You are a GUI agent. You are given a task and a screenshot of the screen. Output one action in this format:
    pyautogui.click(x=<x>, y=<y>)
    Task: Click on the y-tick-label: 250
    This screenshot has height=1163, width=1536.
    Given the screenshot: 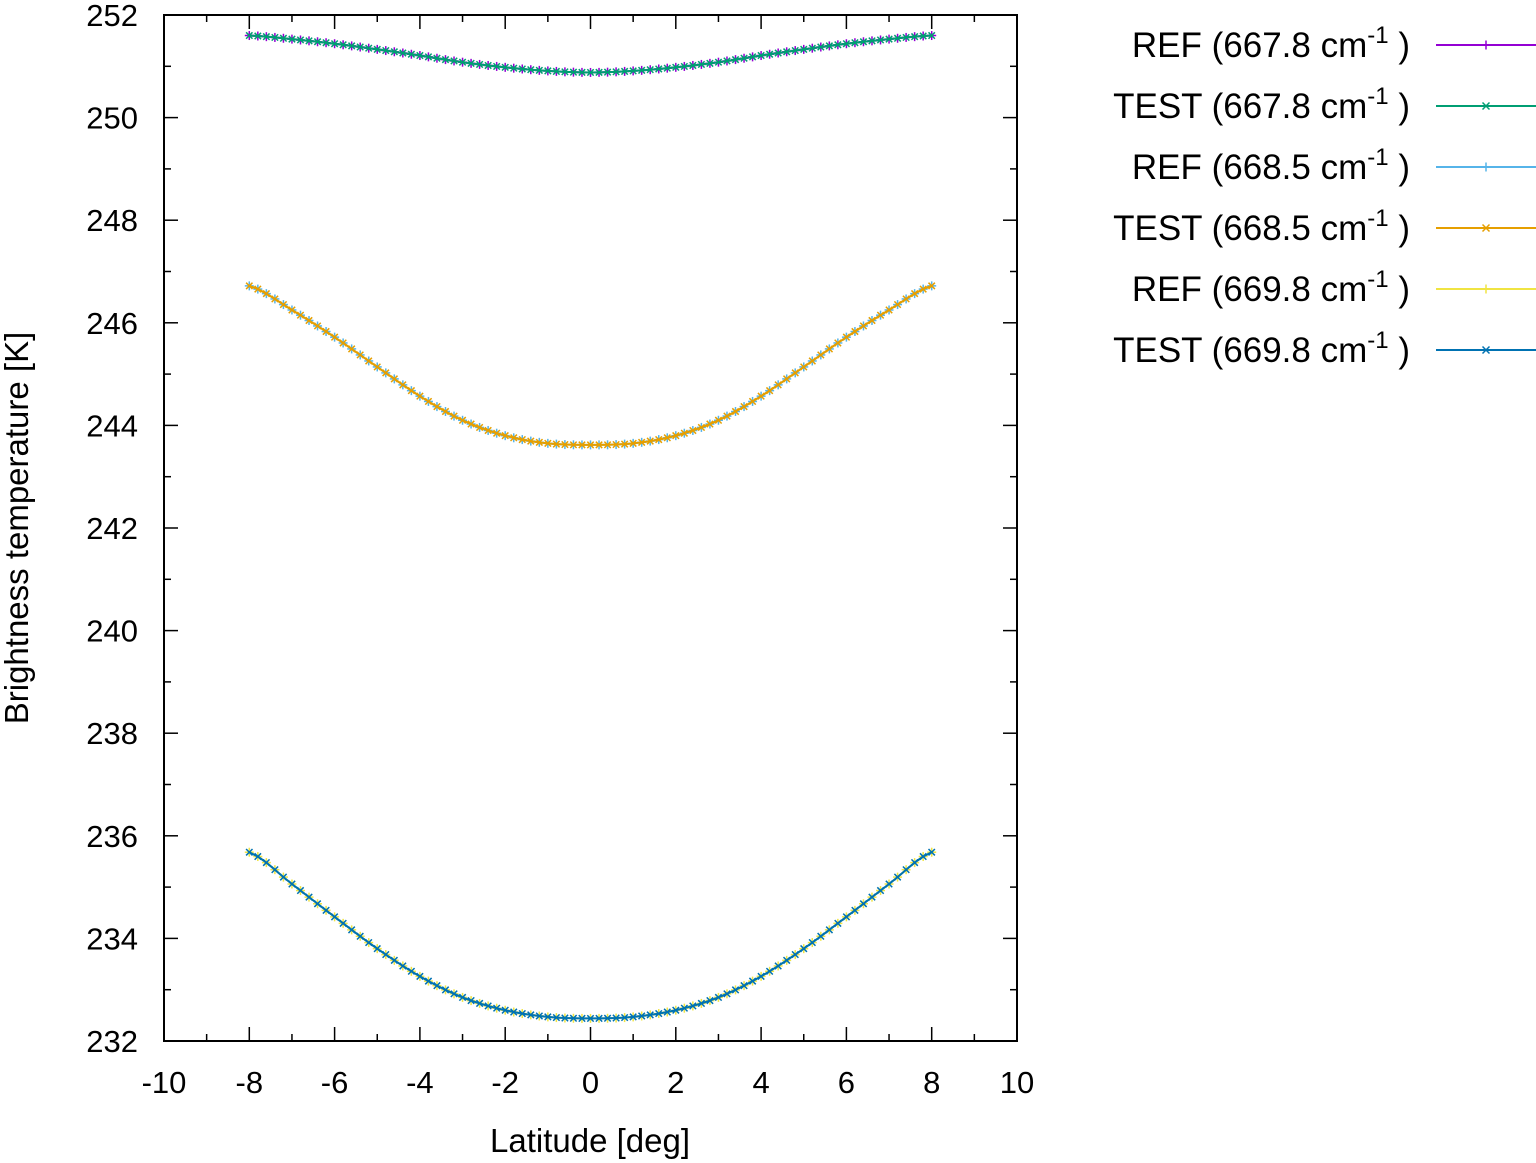 What is the action you would take?
    pyautogui.click(x=112, y=118)
    